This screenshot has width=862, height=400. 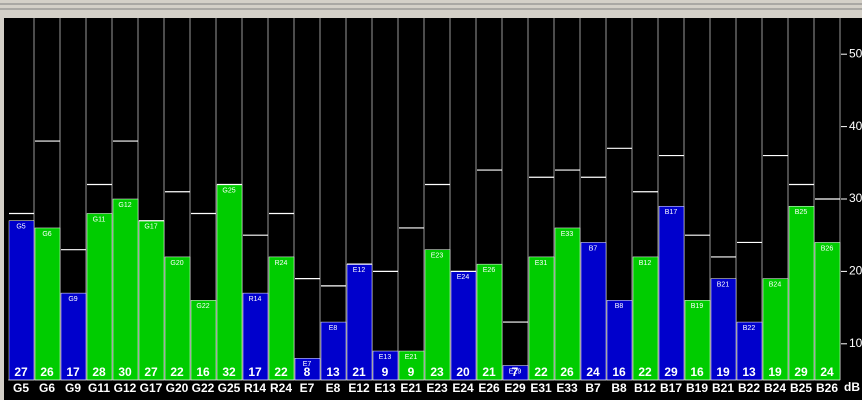 What do you see at coordinates (124, 205) in the screenshot?
I see `bar-name: G12` at bounding box center [124, 205].